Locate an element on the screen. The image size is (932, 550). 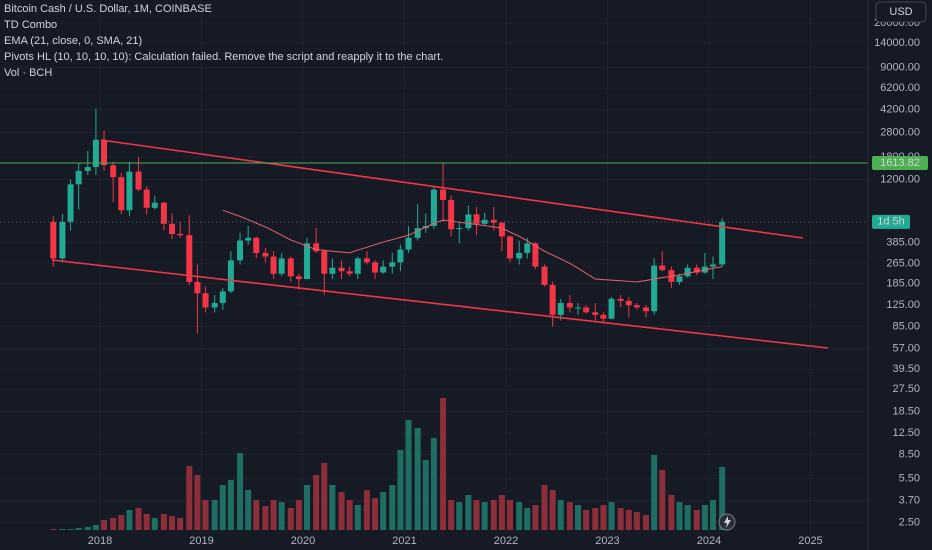
currency-label: USD is located at coordinates (900, 12).